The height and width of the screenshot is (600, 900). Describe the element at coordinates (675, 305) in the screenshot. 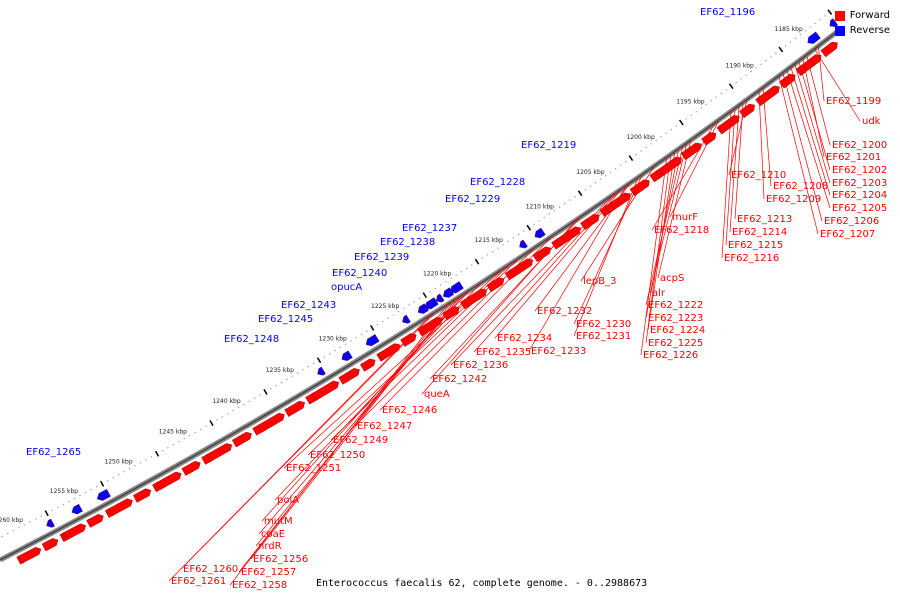

I see `forward-gene-label: EF62_1222` at that location.